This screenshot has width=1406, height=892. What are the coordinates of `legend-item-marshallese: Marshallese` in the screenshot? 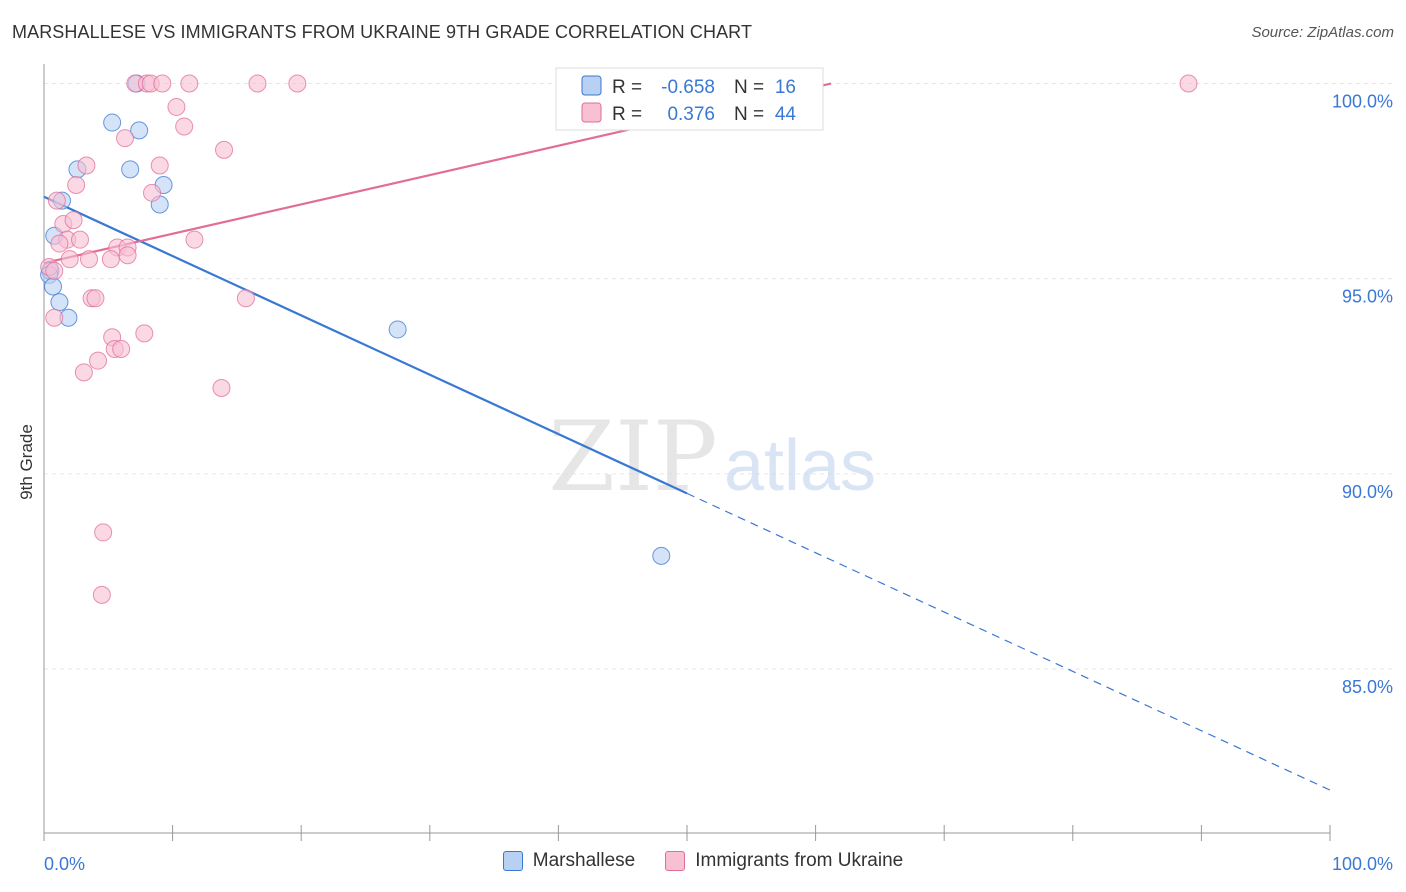 It's located at (569, 861).